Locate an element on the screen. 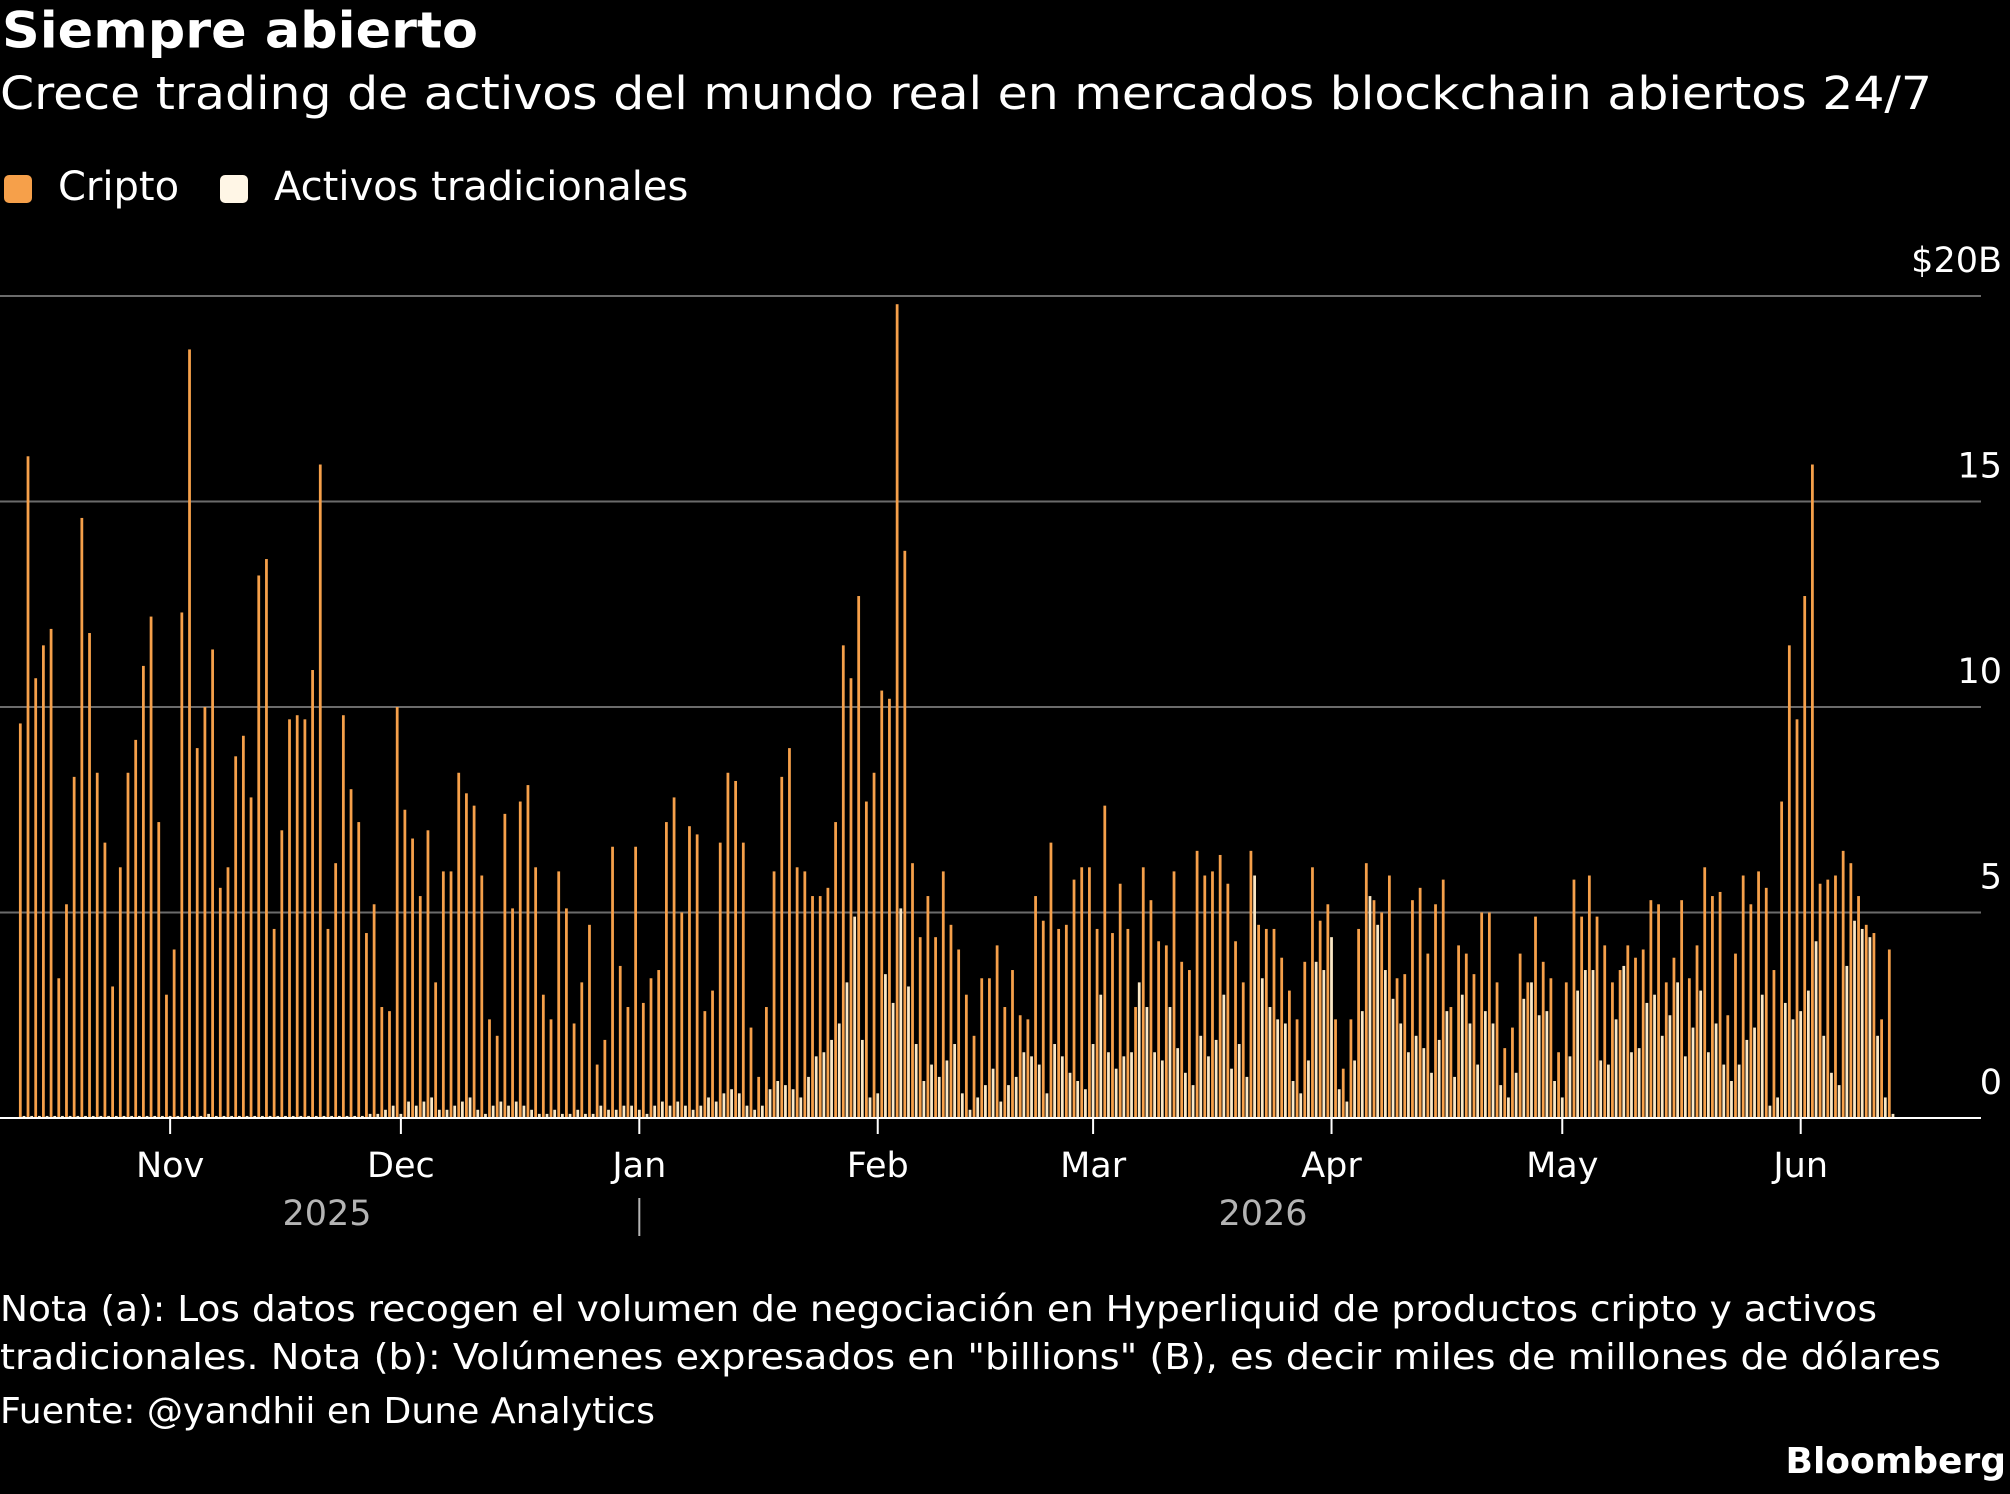  y-tick-label: 15 is located at coordinates (1979, 467).